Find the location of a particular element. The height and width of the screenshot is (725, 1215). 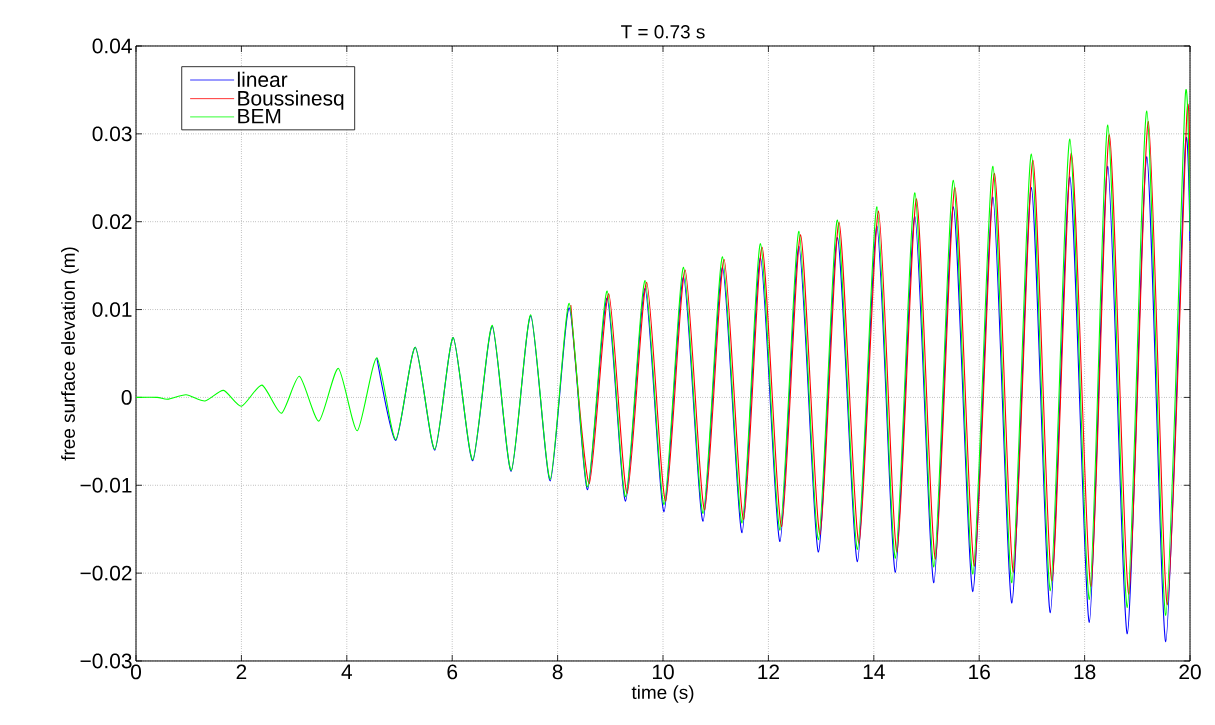

x-tick-label: 16 is located at coordinates (979, 672).